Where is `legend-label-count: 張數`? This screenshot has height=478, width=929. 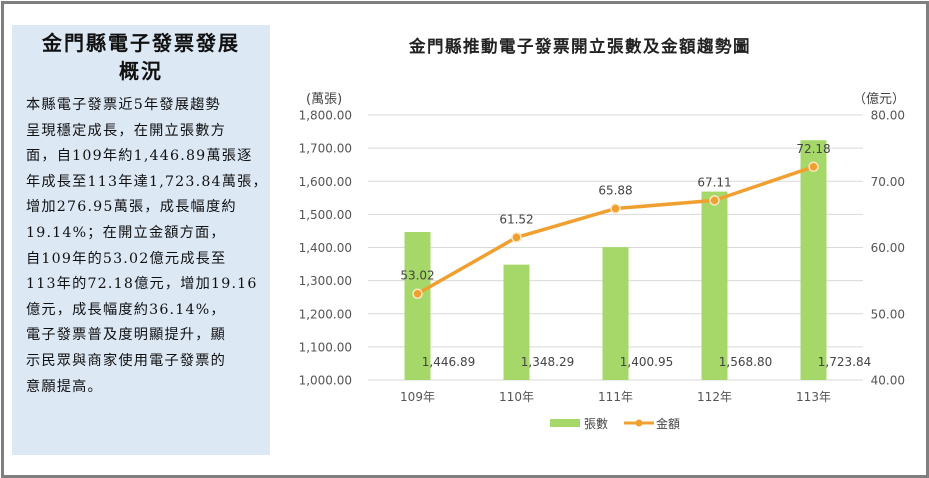
legend-label-count: 張數 is located at coordinates (596, 424).